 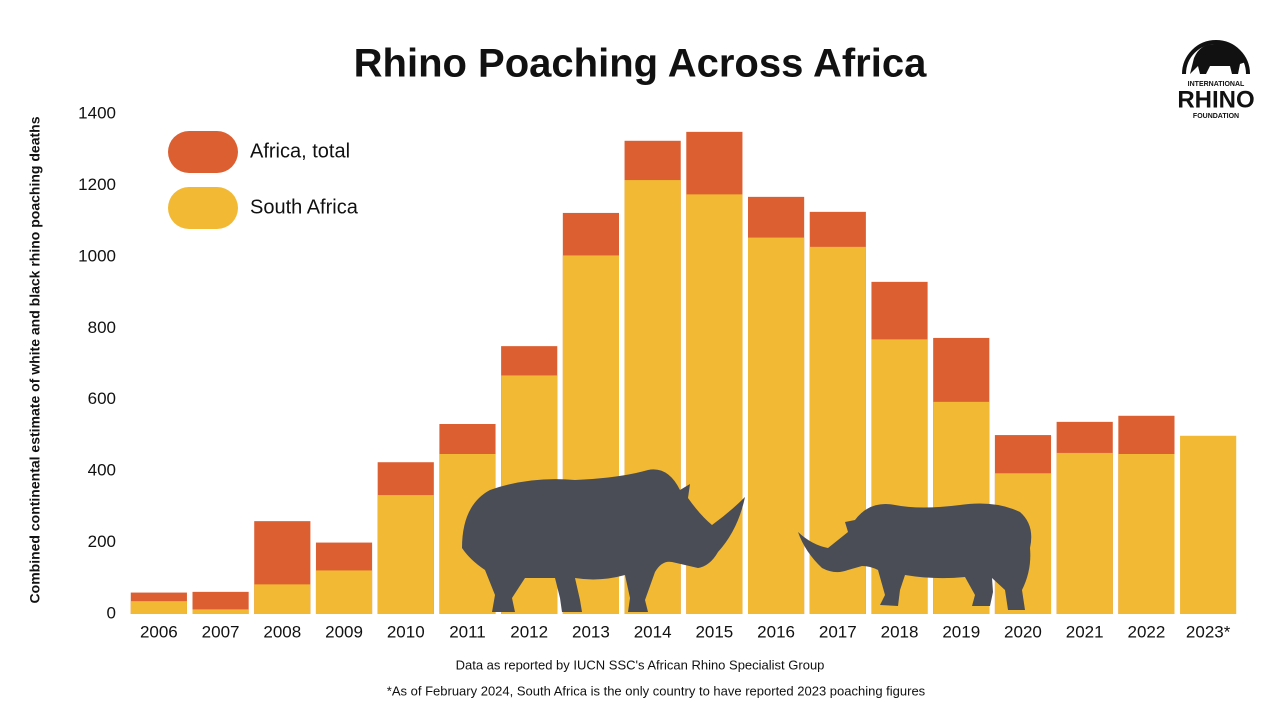 What do you see at coordinates (900, 631) in the screenshot?
I see `x-tick-label: 2018` at bounding box center [900, 631].